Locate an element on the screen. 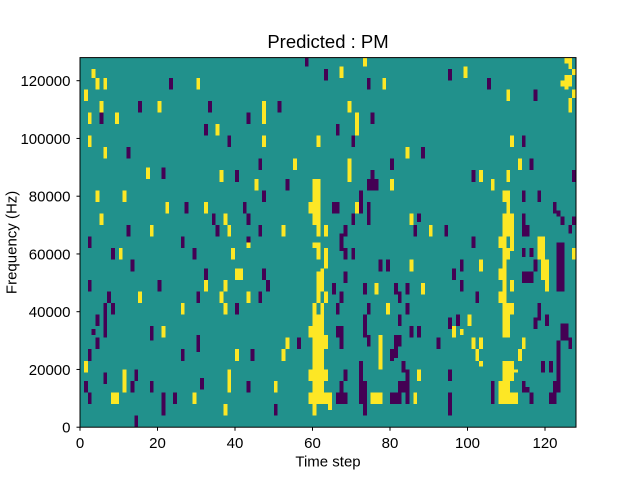 This screenshot has height=480, width=640. svg-text: 120000 is located at coordinates (45, 81).